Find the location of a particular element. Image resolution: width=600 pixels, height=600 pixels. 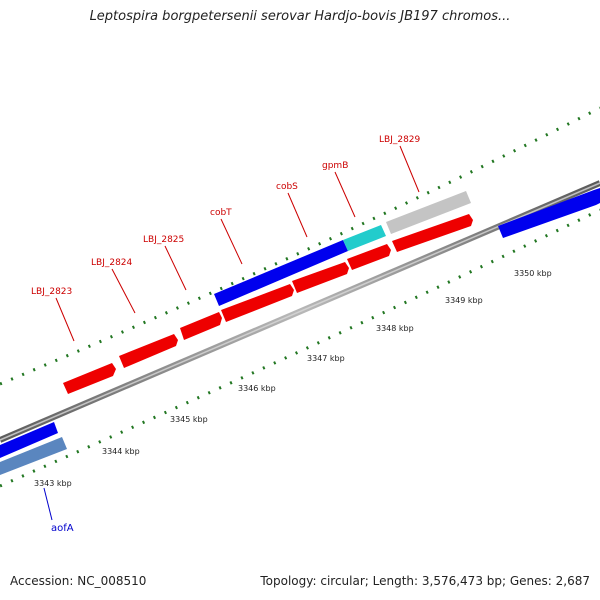

scale-label-3349: 3349 kbp is located at coordinates (464, 300).